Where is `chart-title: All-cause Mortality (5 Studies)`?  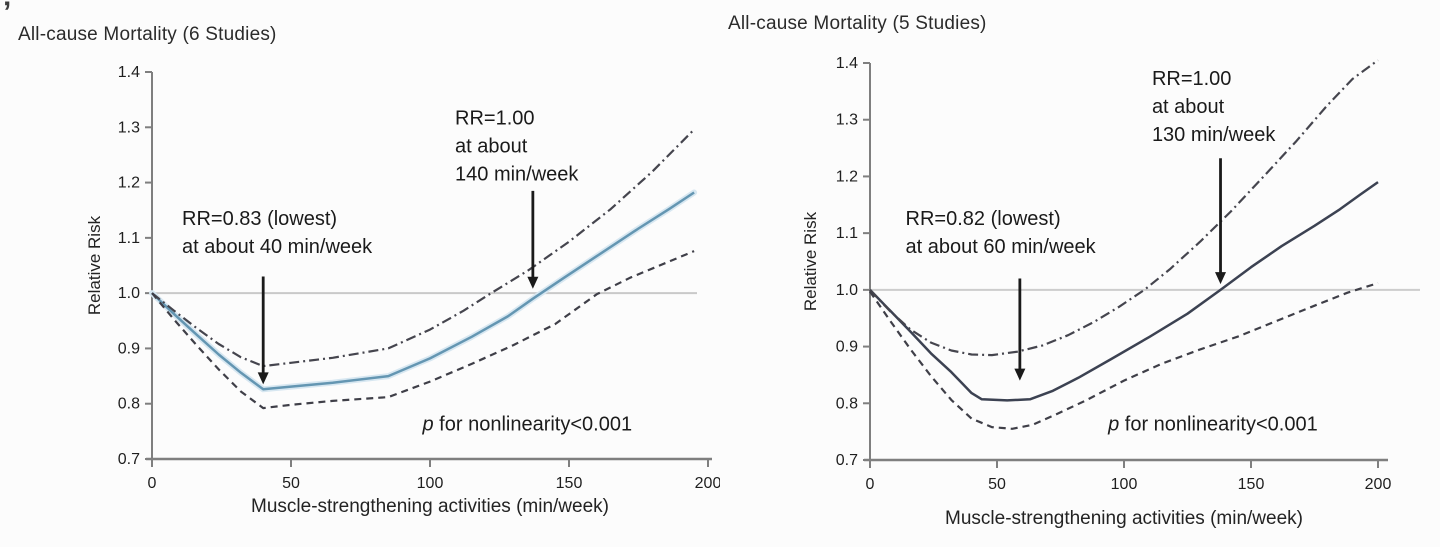
chart-title: All-cause Mortality (5 Studies) is located at coordinates (857, 23).